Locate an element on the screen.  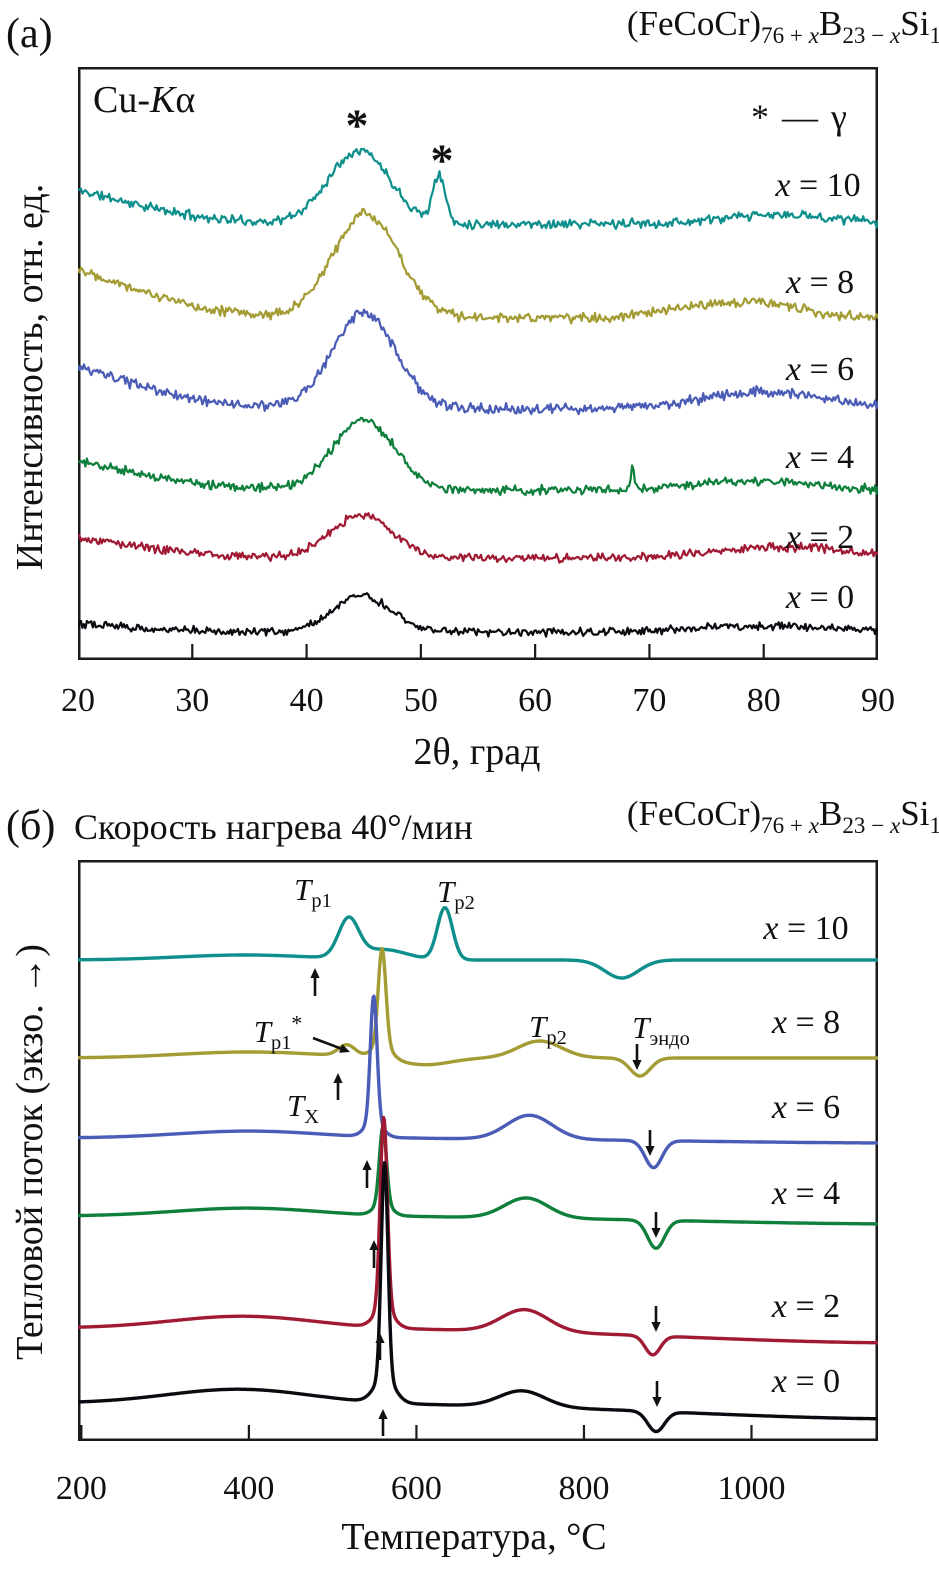
xrd-tick-label: 50 is located at coordinates (420, 700).